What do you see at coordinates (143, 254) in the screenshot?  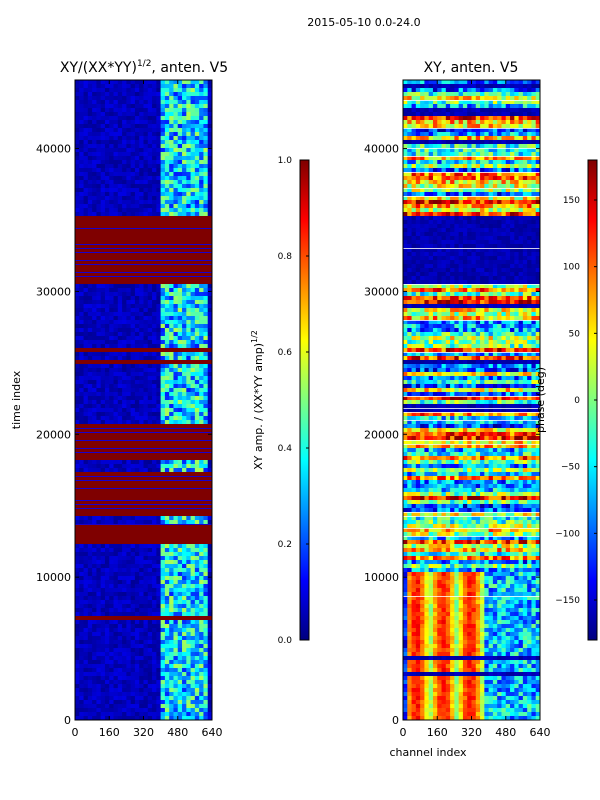 I see `heatmap-row` at bounding box center [143, 254].